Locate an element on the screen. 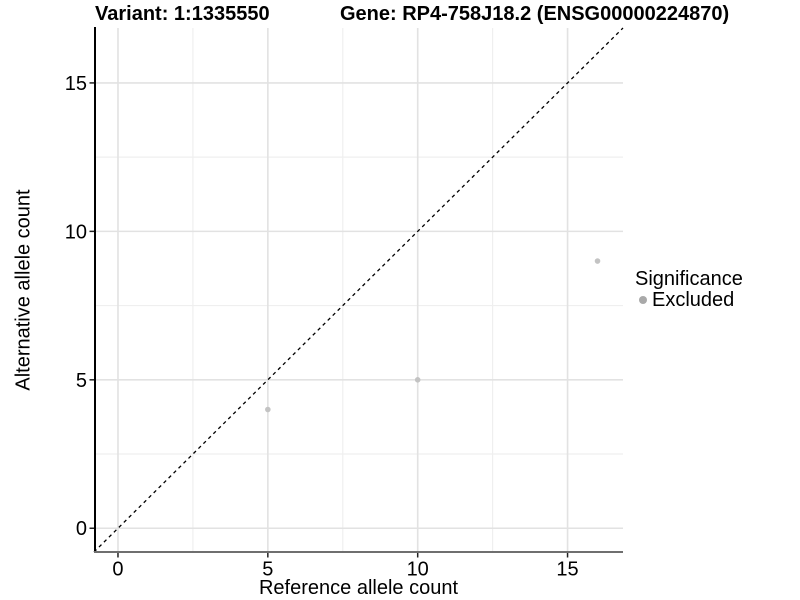  legend-items: Excluded is located at coordinates (689, 300).